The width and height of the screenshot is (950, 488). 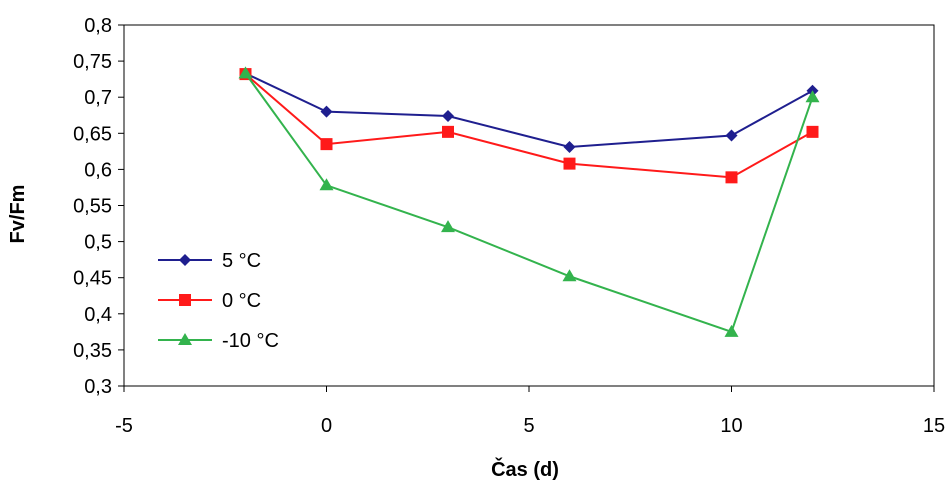 What do you see at coordinates (250, 341) in the screenshot?
I see `legend-label: -10 °C` at bounding box center [250, 341].